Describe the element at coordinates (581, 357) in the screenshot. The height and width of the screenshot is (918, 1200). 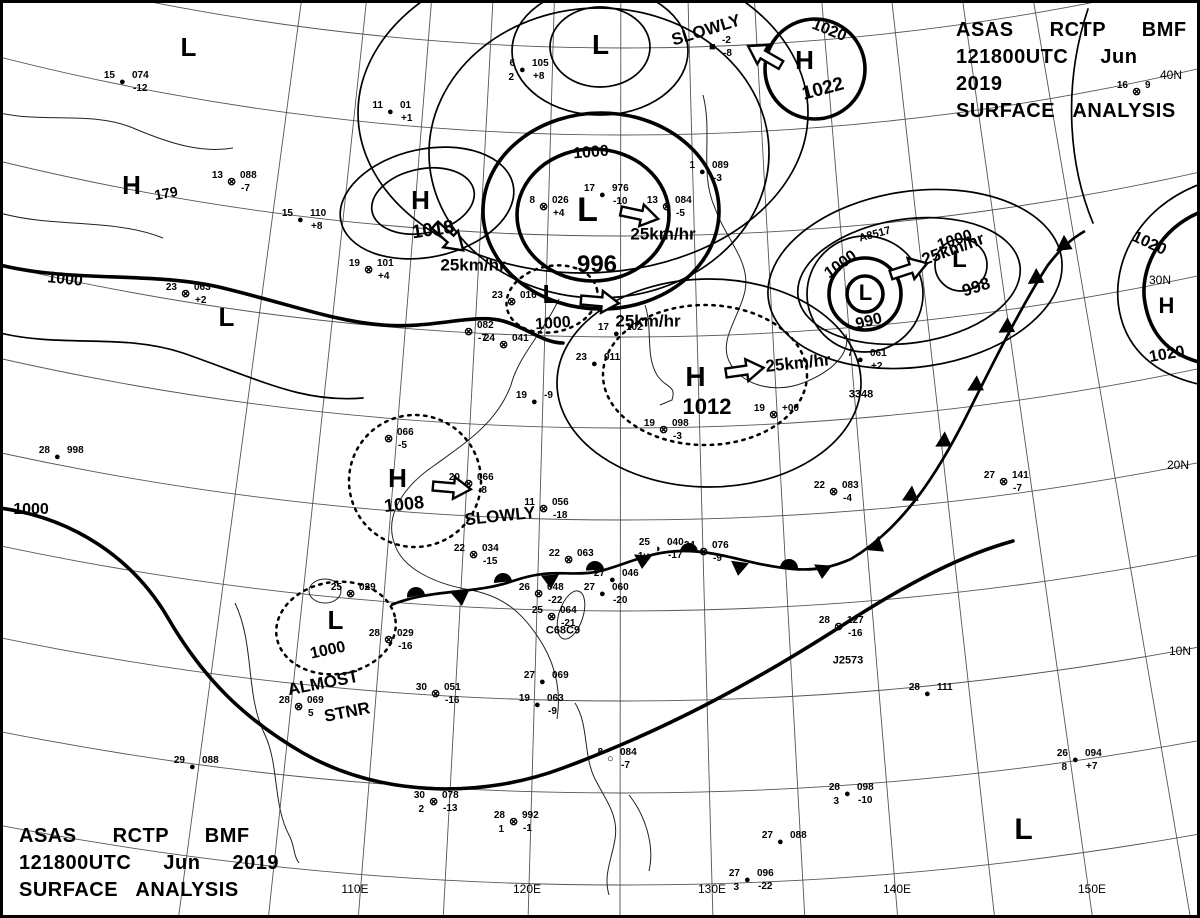
I see `station-temp: 23` at that location.